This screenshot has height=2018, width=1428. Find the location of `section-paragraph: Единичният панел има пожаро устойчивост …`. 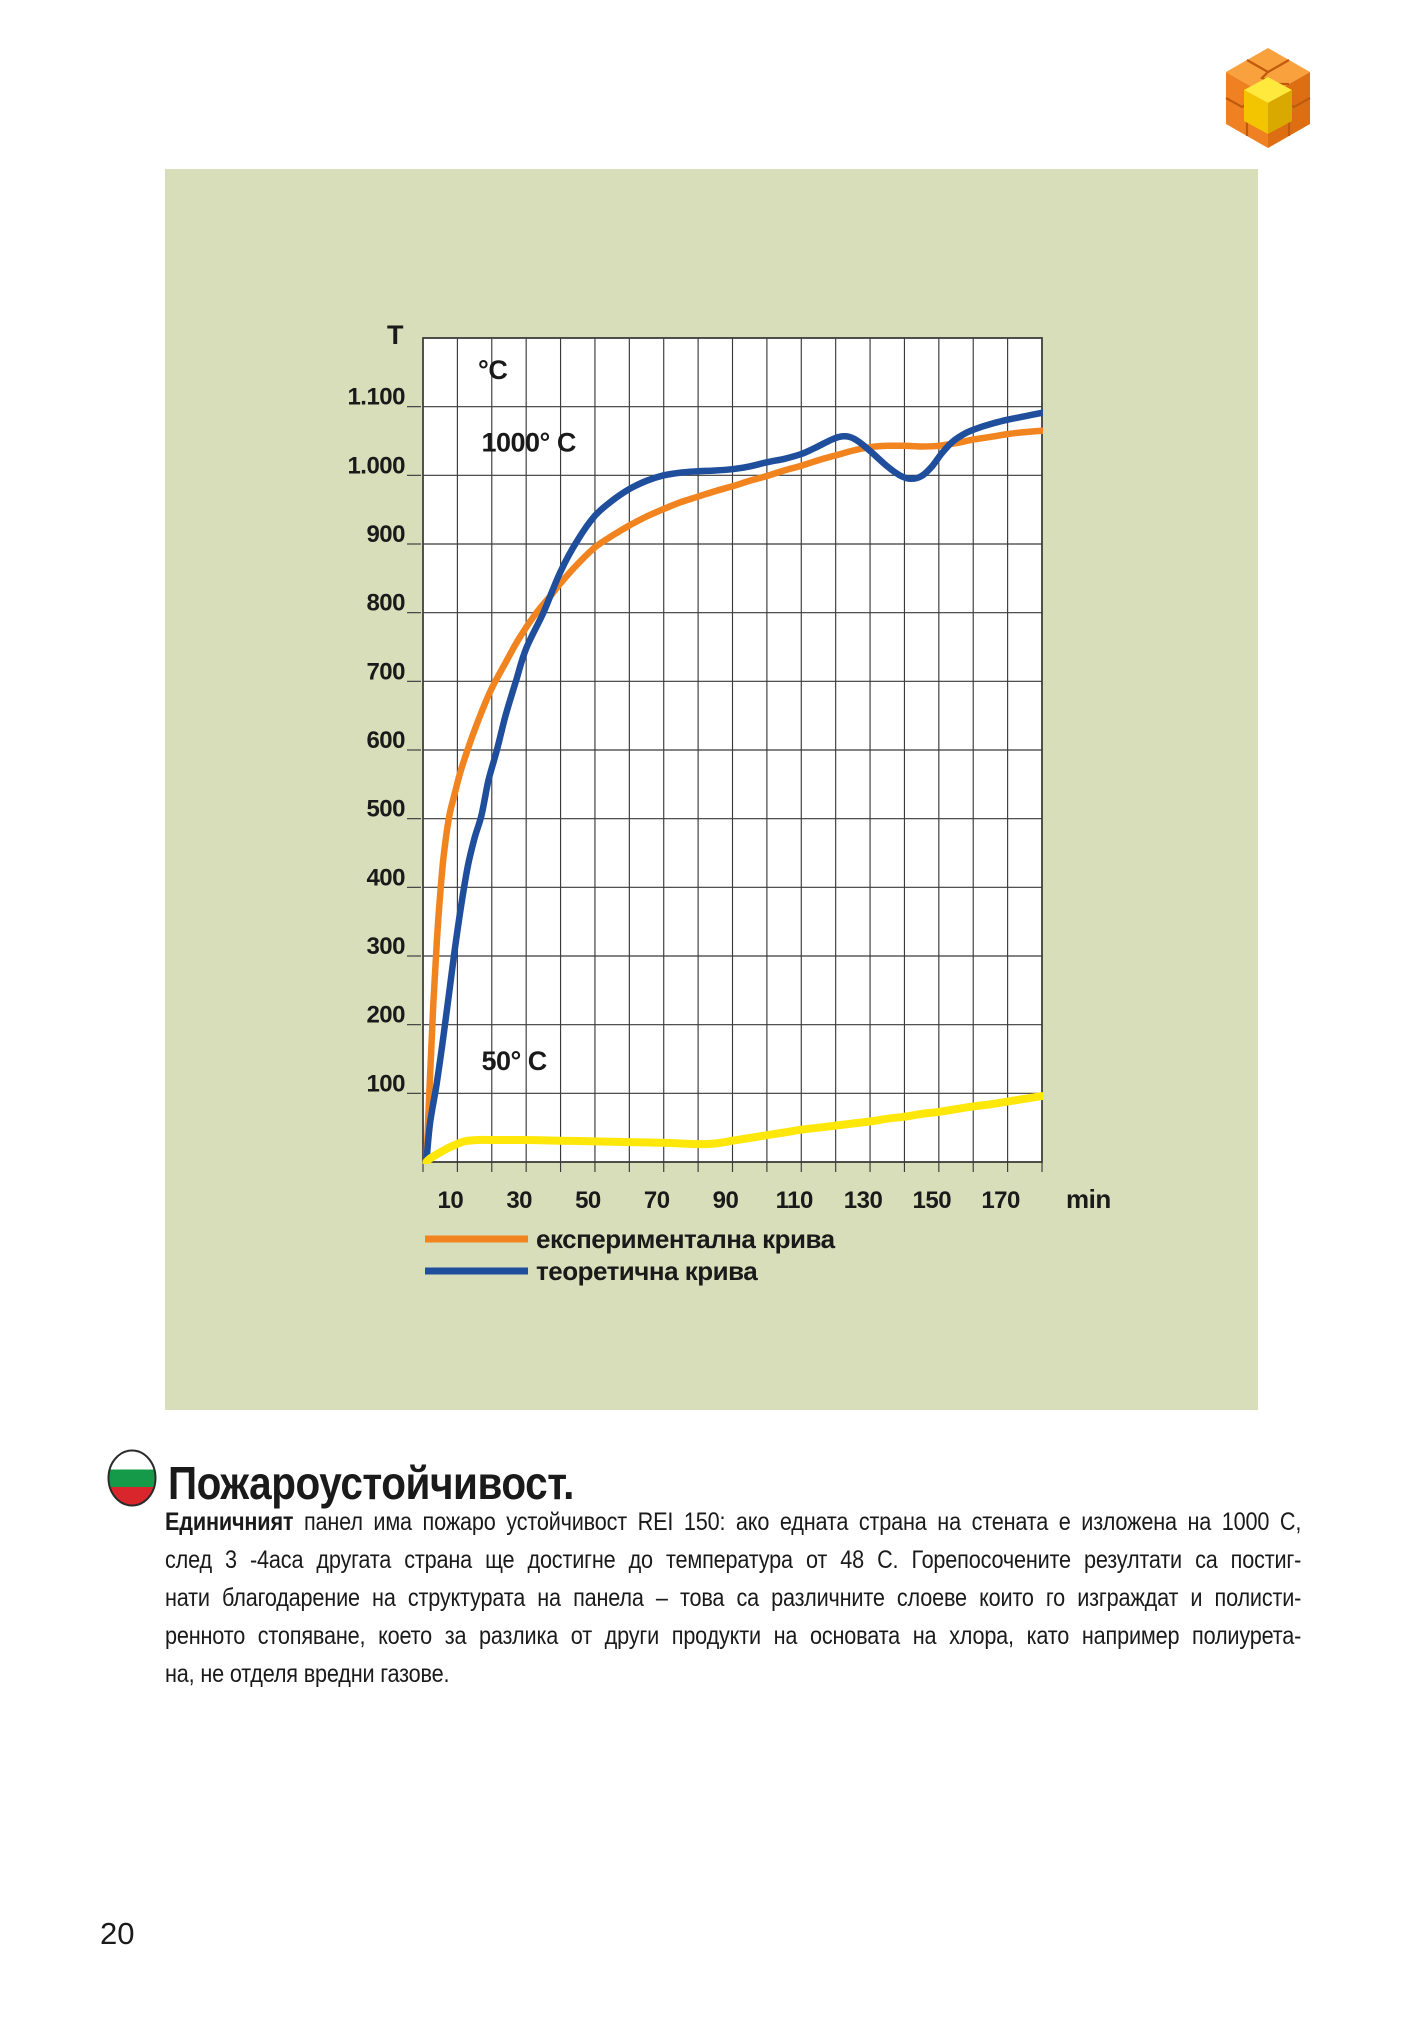

section-paragraph: Единичният панел има пожаро устойчивост … is located at coordinates (733, 1598).